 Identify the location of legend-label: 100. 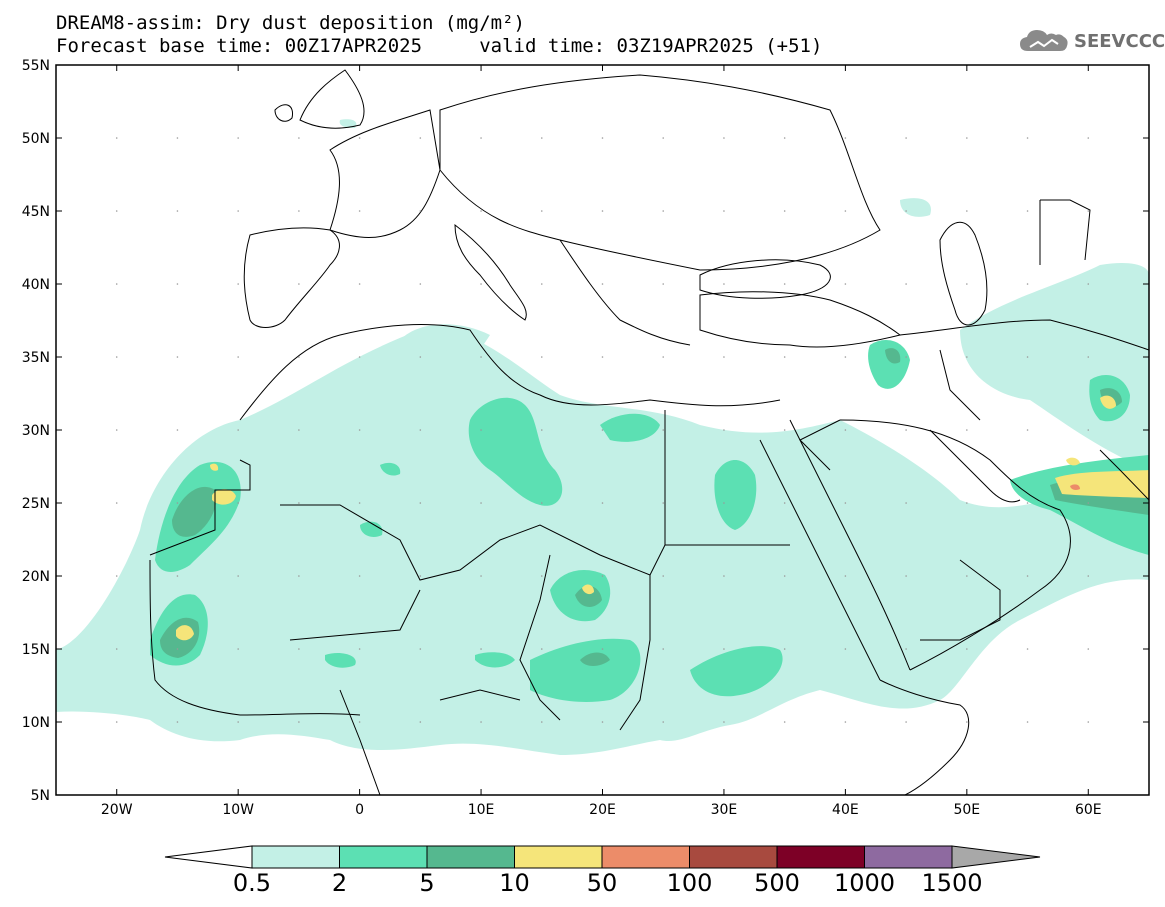
(690, 883).